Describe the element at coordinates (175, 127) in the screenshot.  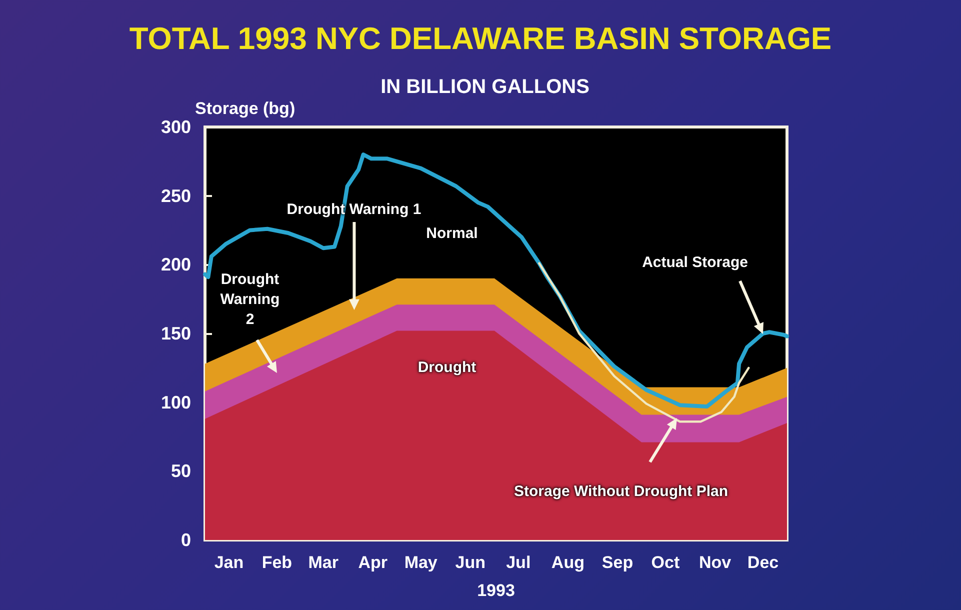
I see `y-tick-label: 300` at that location.